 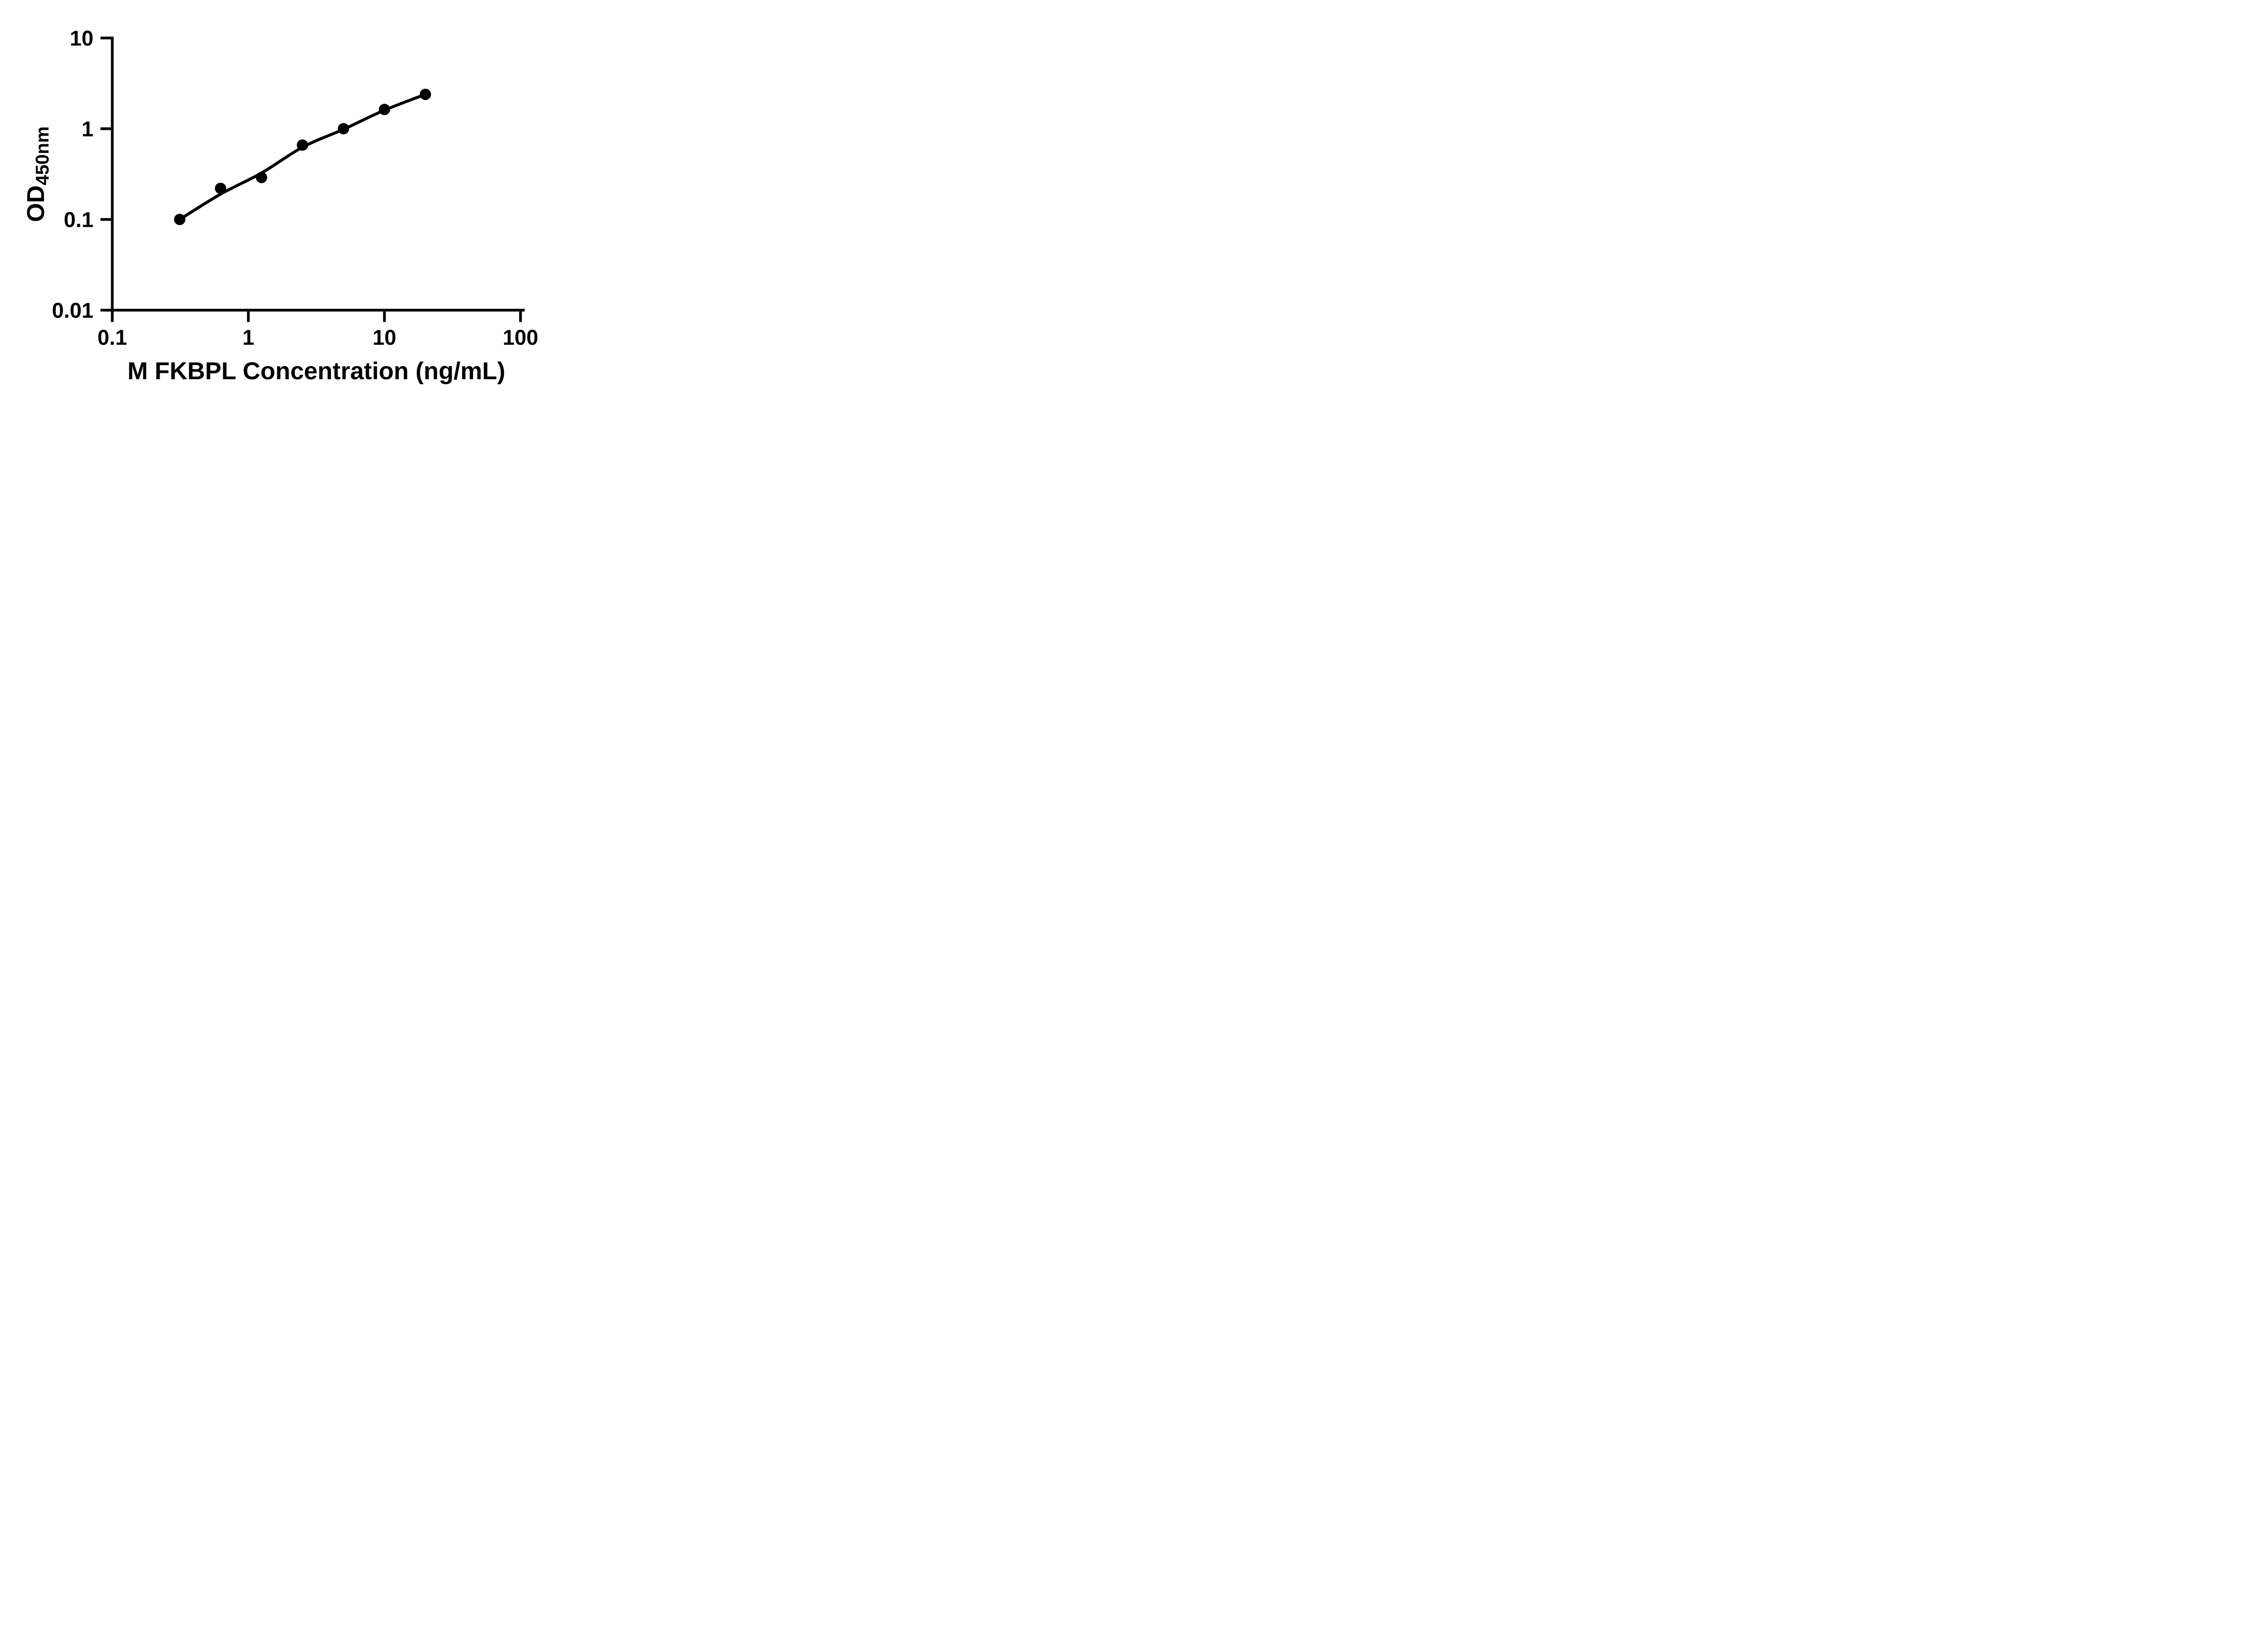 What do you see at coordinates (384, 337) in the screenshot?
I see `x-tick-label-10: 10` at bounding box center [384, 337].